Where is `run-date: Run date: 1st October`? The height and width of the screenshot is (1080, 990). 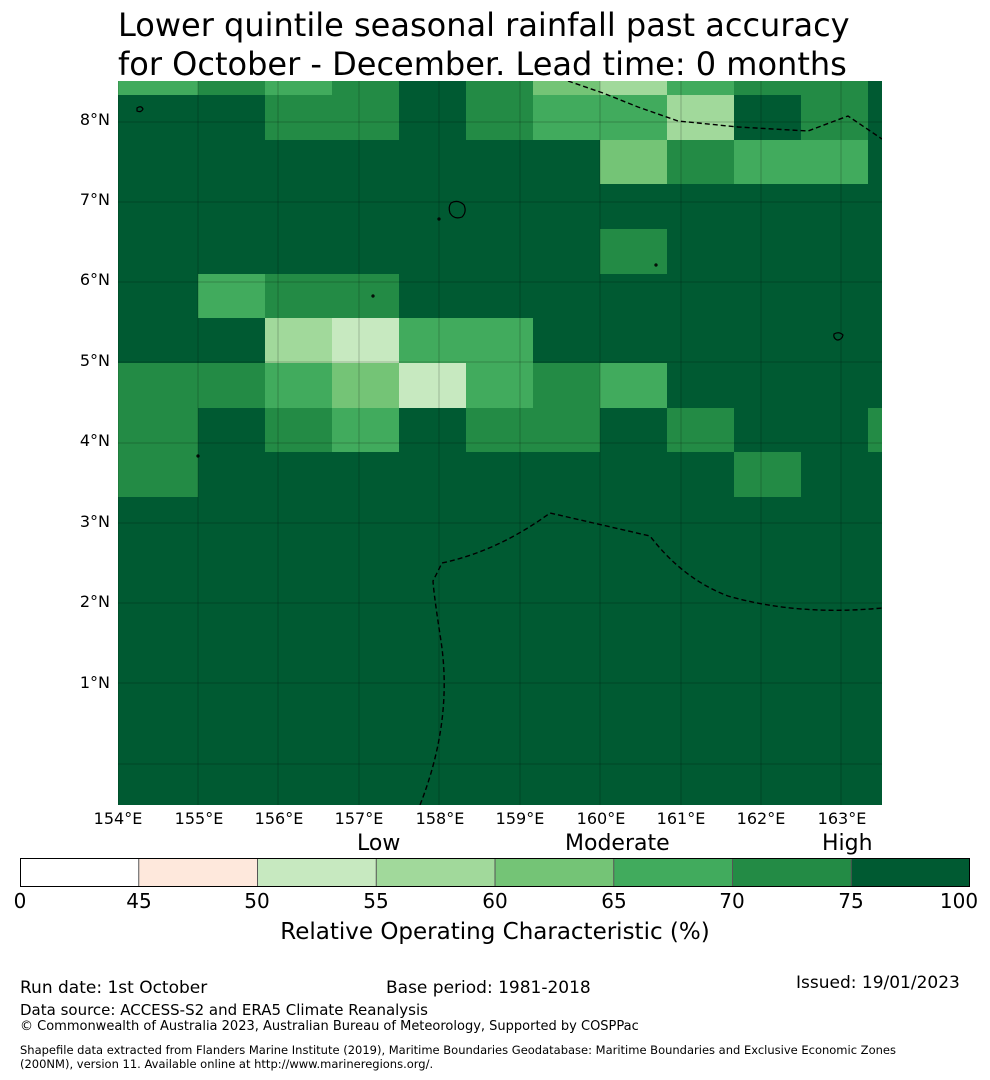
run-date: Run date: 1st October is located at coordinates (114, 988).